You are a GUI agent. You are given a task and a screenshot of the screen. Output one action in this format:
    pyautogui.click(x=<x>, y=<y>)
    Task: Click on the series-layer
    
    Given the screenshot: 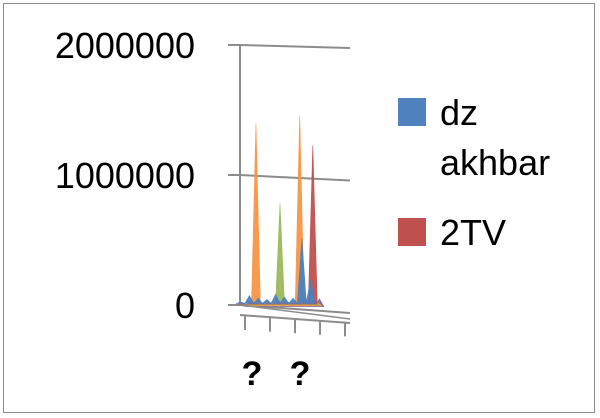 What is the action you would take?
    pyautogui.click(x=280, y=211)
    